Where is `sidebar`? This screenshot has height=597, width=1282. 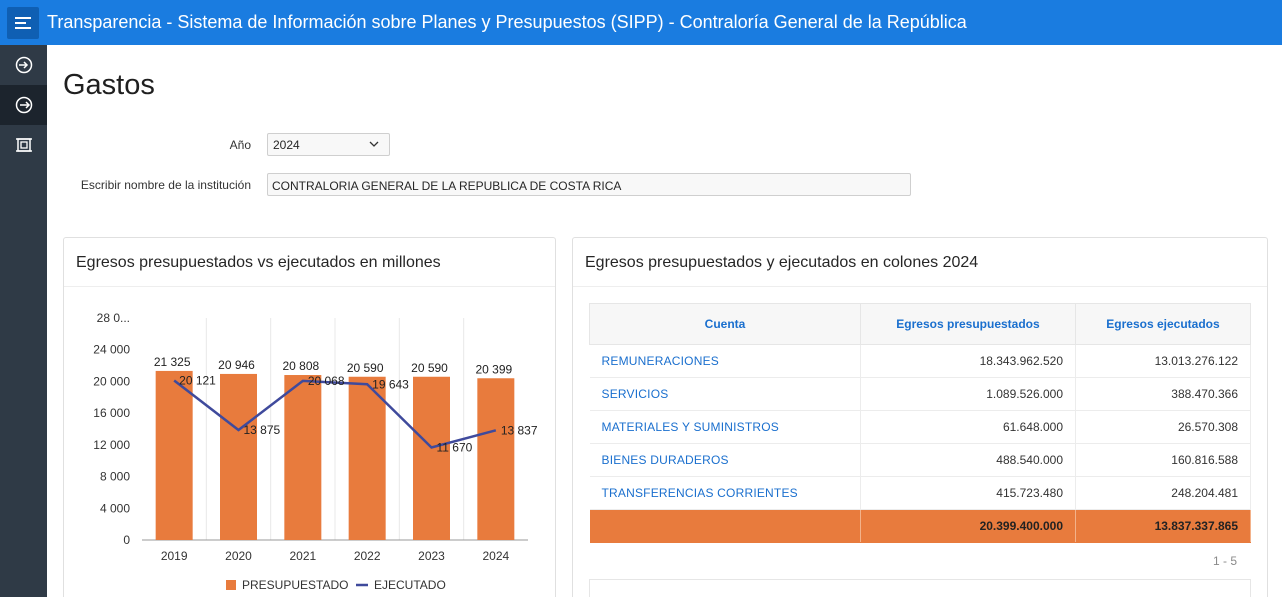 sidebar is located at coordinates (23, 321).